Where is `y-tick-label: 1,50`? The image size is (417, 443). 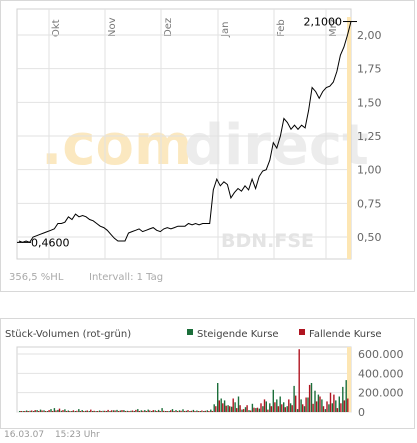
y-tick-label: 1,50 is located at coordinates (369, 102).